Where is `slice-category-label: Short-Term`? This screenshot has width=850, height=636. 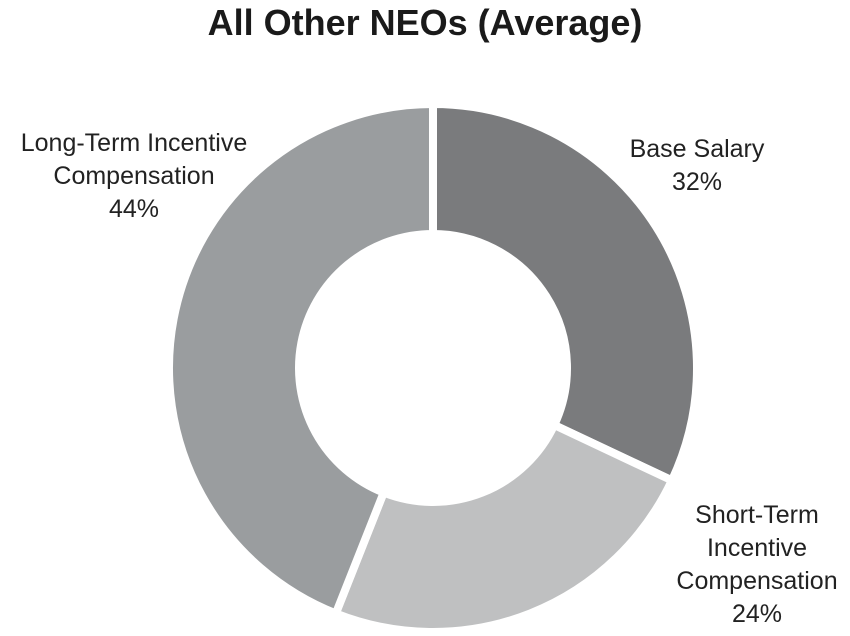
slice-category-label: Short-Term is located at coordinates (757, 515).